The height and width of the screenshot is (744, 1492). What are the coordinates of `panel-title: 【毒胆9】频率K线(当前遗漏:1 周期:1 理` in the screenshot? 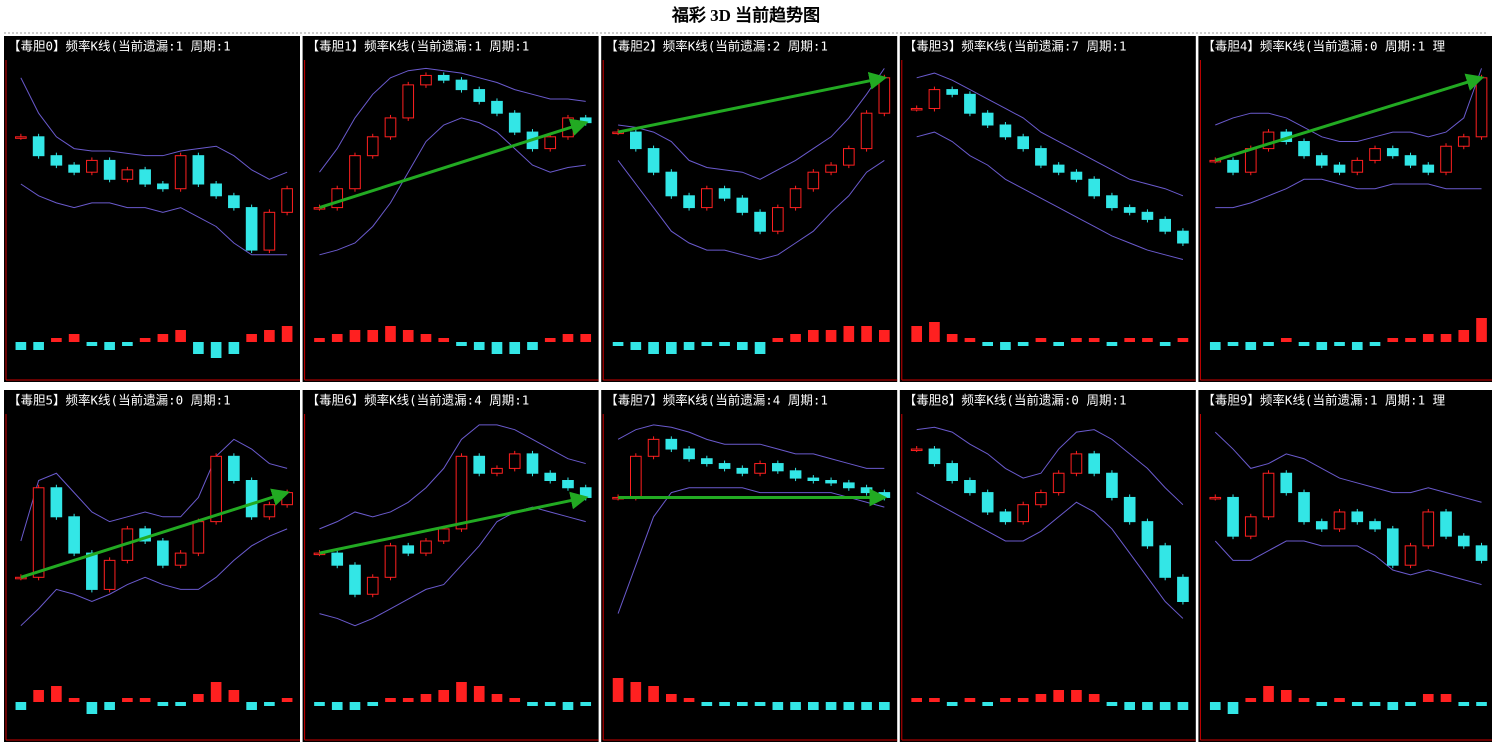 It's located at (1323, 400).